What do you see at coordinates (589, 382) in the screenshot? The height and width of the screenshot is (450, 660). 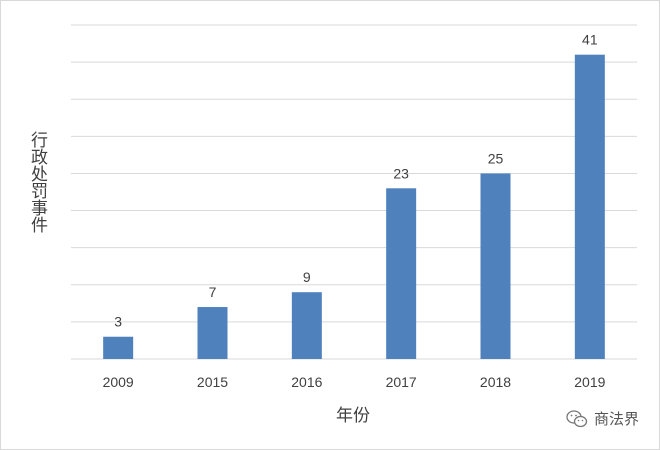 I see `x-tick-2019: 2019` at bounding box center [589, 382].